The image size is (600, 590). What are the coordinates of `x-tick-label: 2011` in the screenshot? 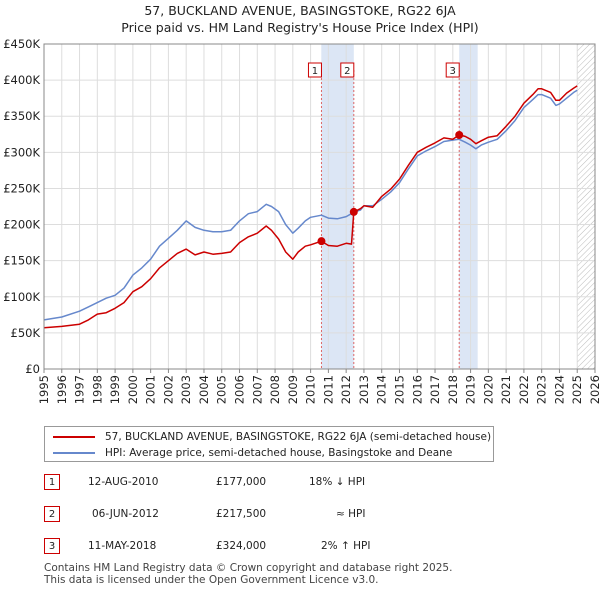 It's located at (328, 389).